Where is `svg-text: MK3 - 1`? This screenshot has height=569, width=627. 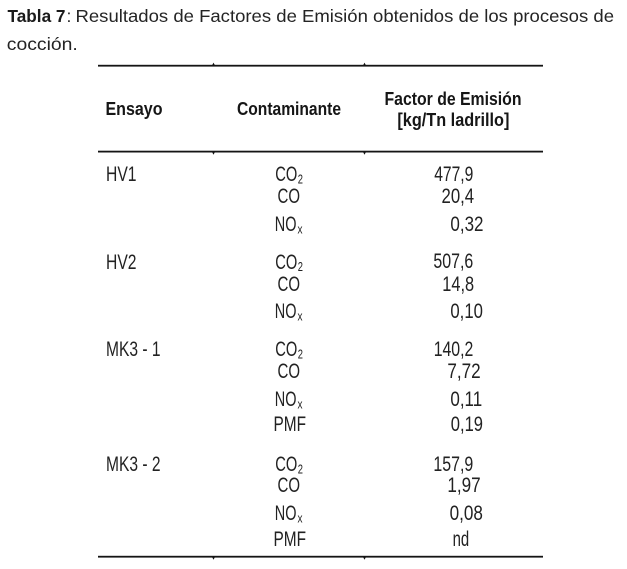
svg-text: MK3 - 1 is located at coordinates (133, 349).